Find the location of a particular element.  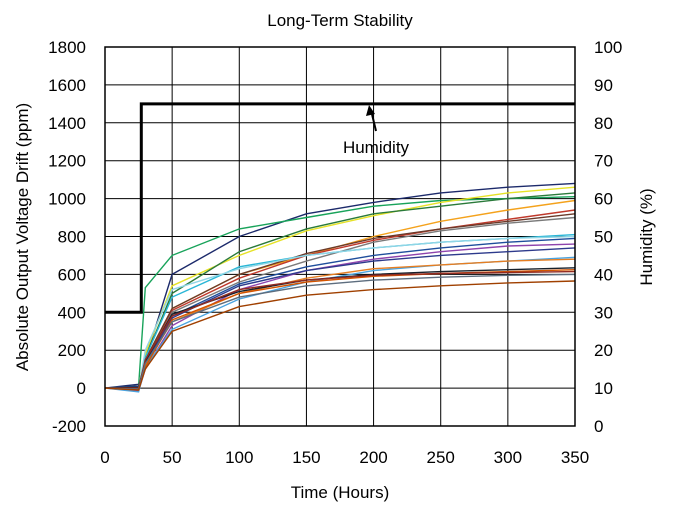

y-tick-label: 200 is located at coordinates (72, 350).